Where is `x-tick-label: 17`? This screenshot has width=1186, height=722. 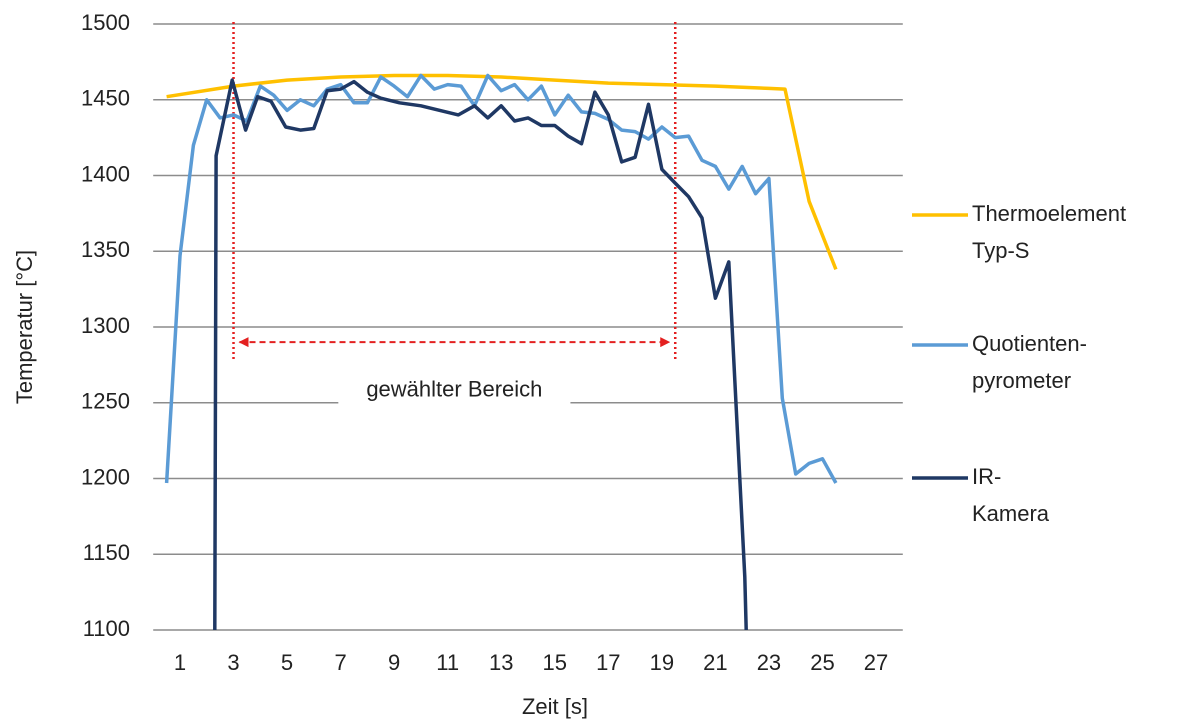
x-tick-label: 17 is located at coordinates (608, 662).